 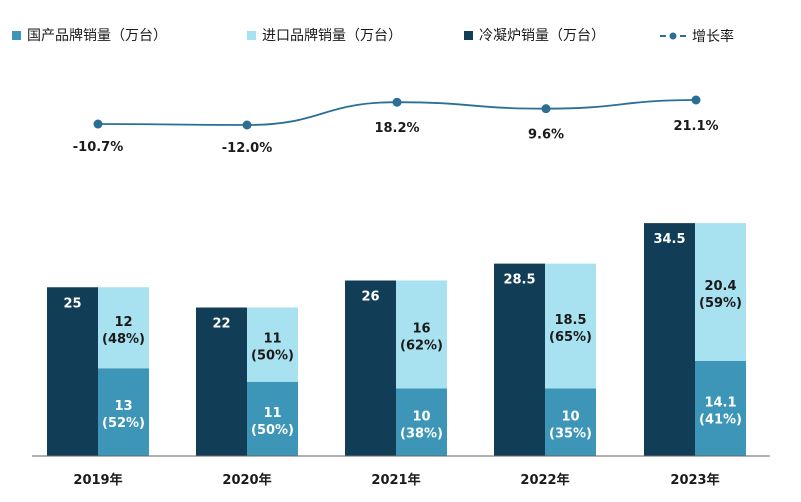 What do you see at coordinates (673, 36) in the screenshot?
I see `legend-line-marker` at bounding box center [673, 36].